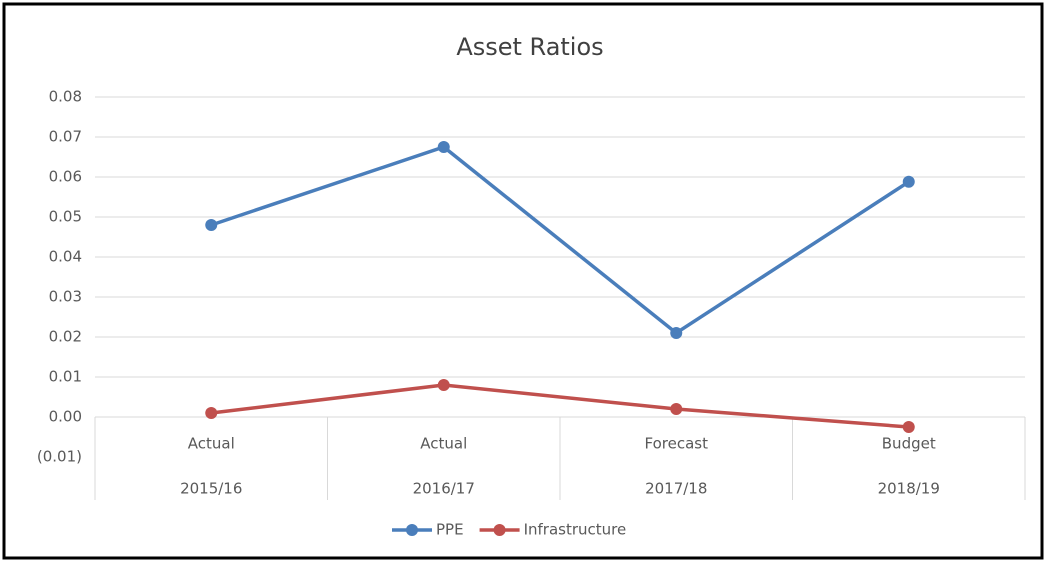  What do you see at coordinates (65, 297) in the screenshot?
I see `y-tick-label: 0.03` at bounding box center [65, 297].